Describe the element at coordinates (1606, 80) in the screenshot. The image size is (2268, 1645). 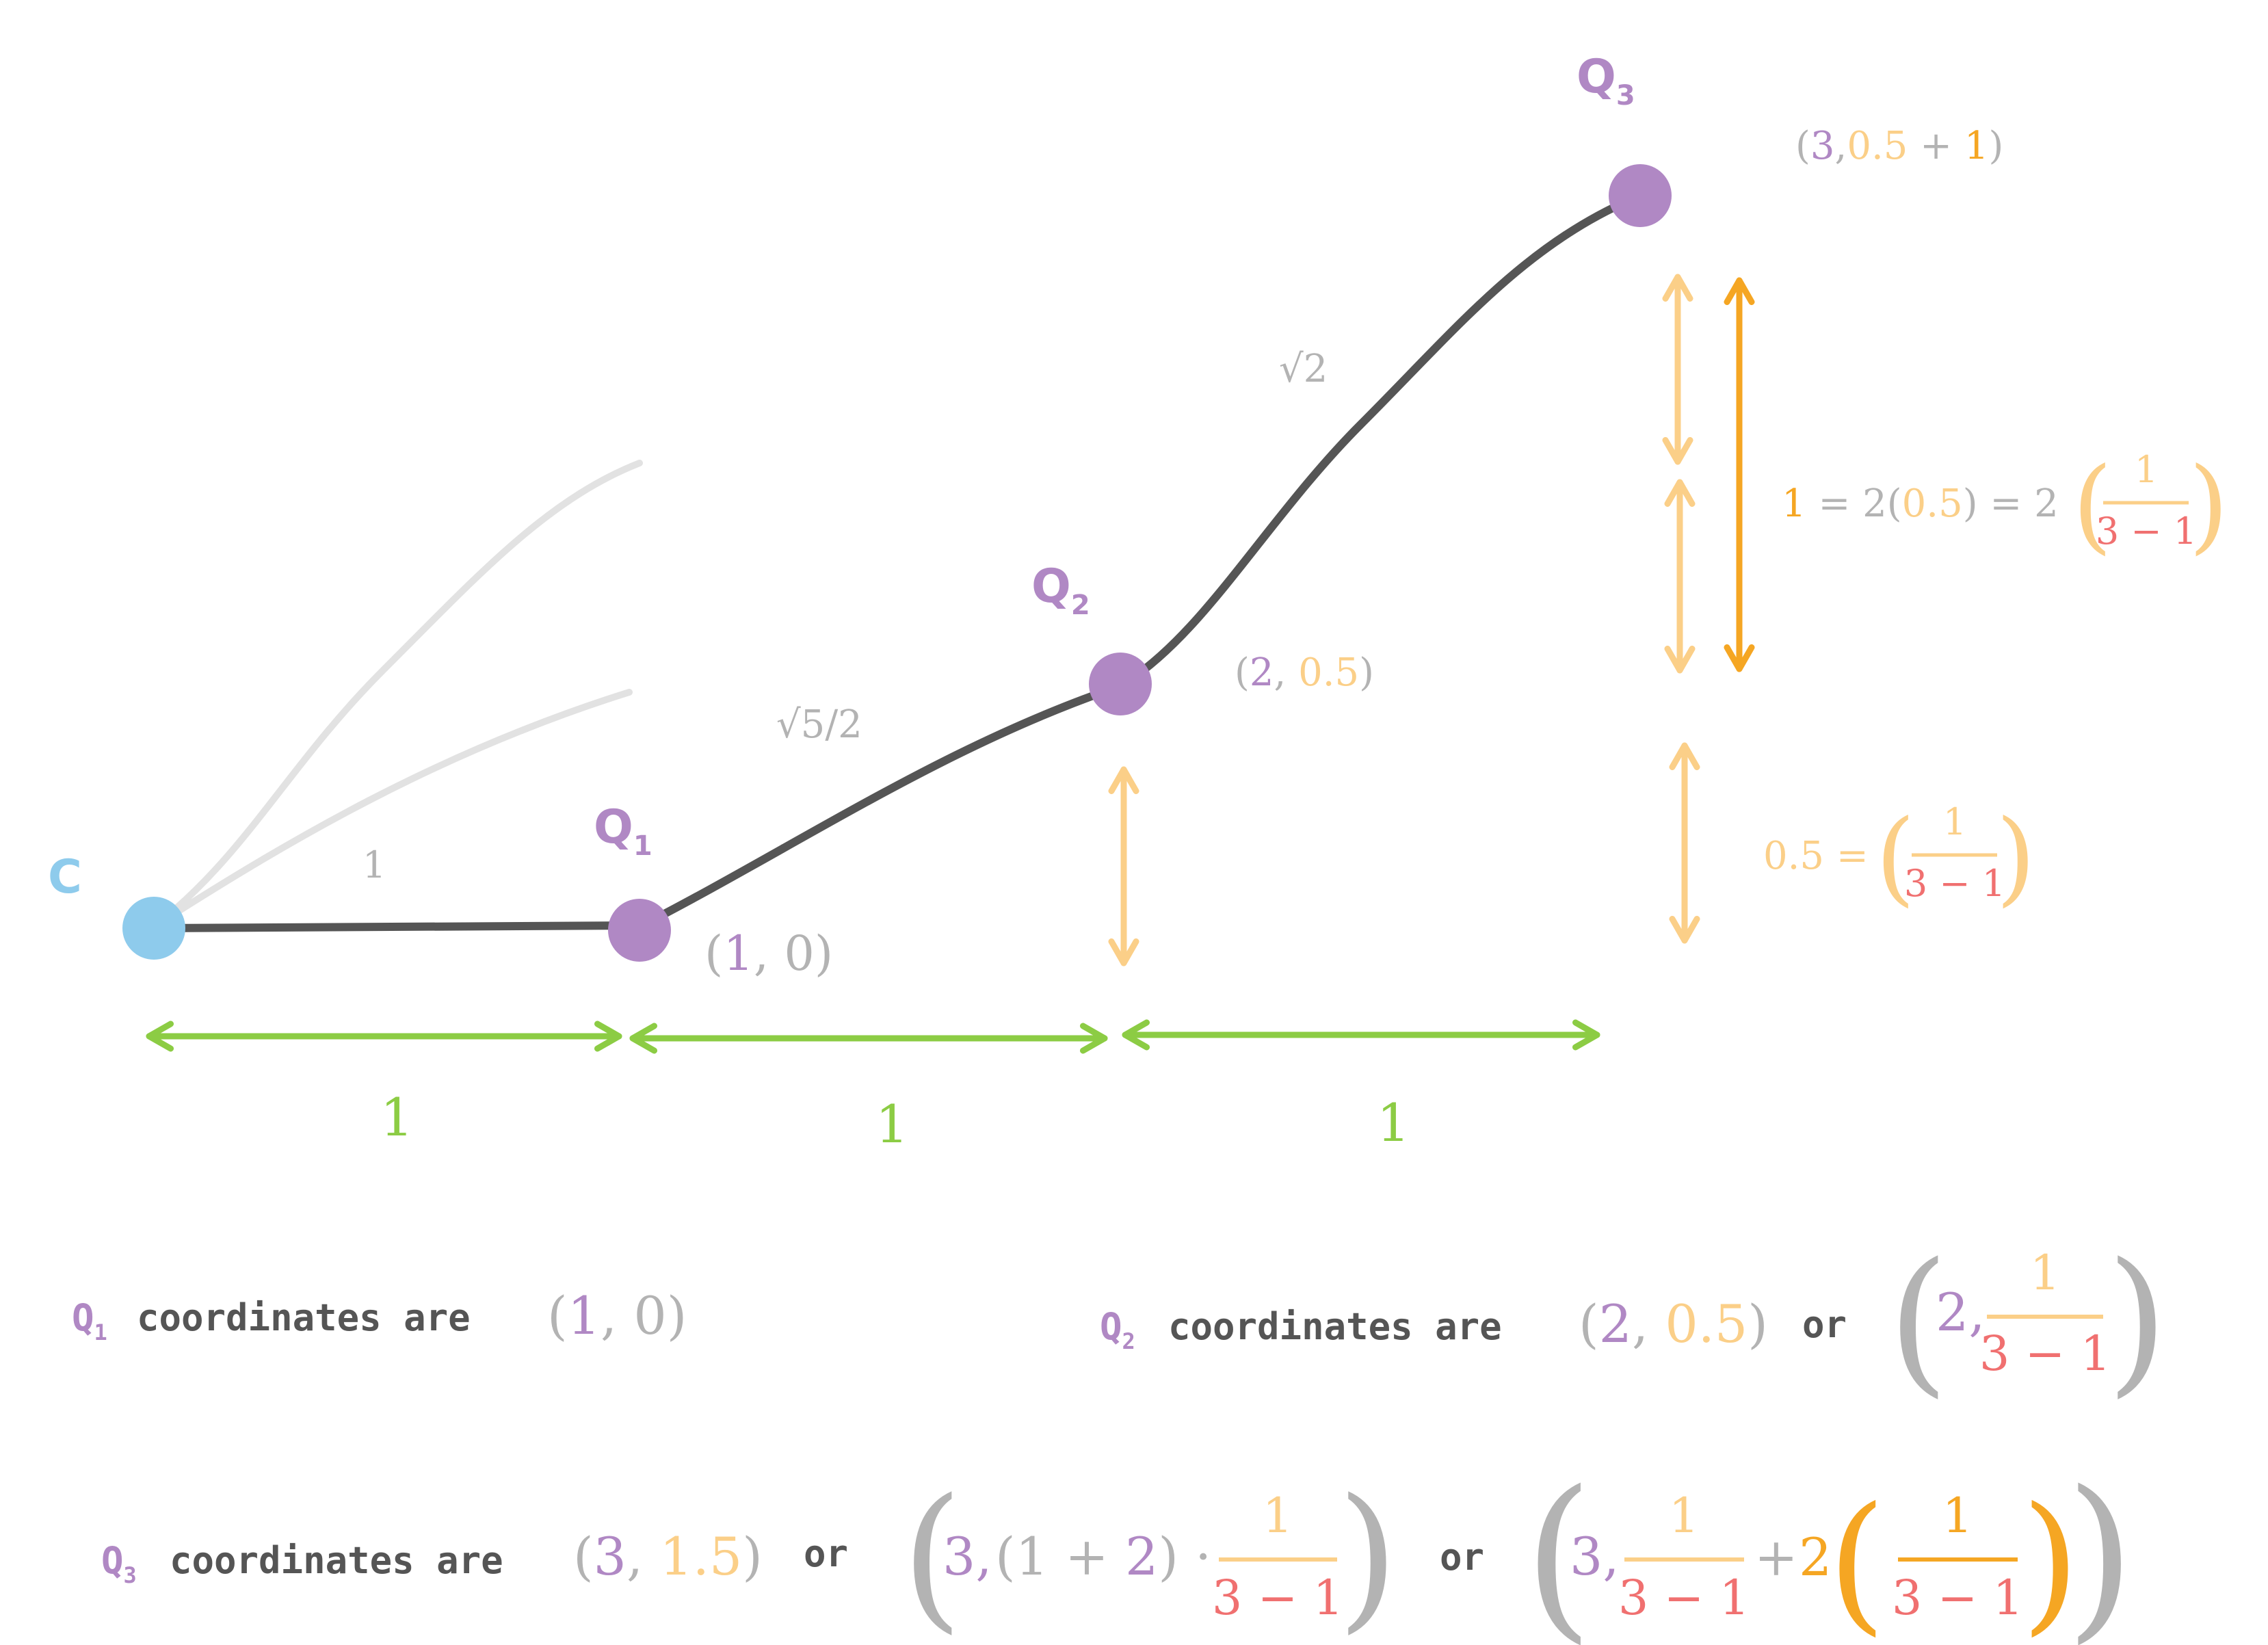
I see `label-q3: Q3` at that location.